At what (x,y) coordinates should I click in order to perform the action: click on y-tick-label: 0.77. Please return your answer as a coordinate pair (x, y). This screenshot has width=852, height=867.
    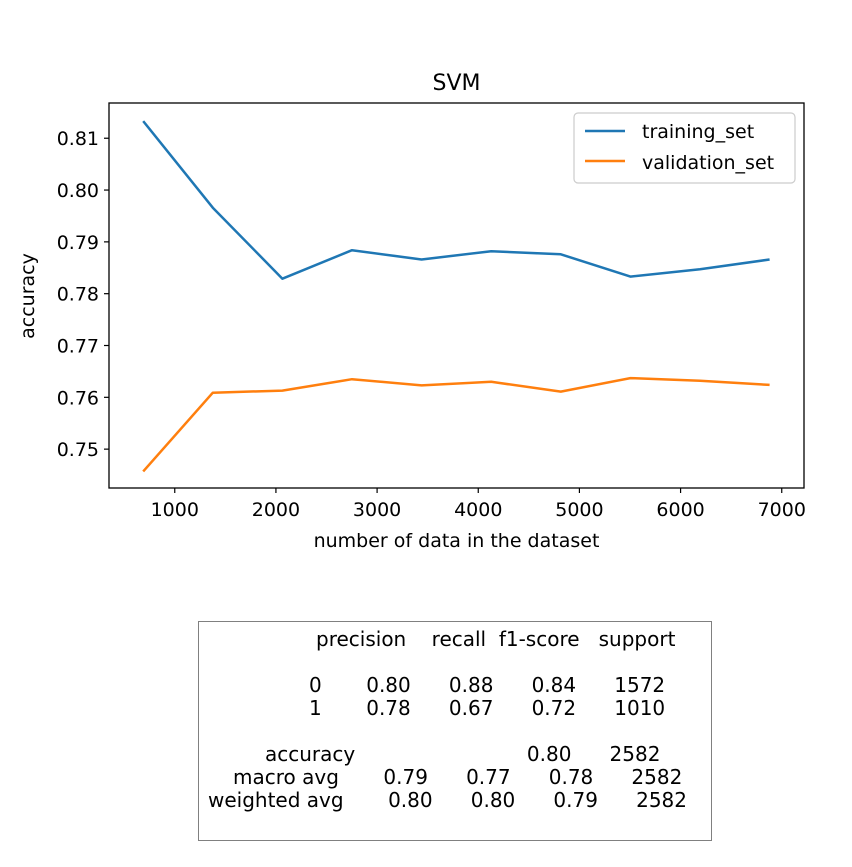
    Looking at the image, I should click on (78, 347).